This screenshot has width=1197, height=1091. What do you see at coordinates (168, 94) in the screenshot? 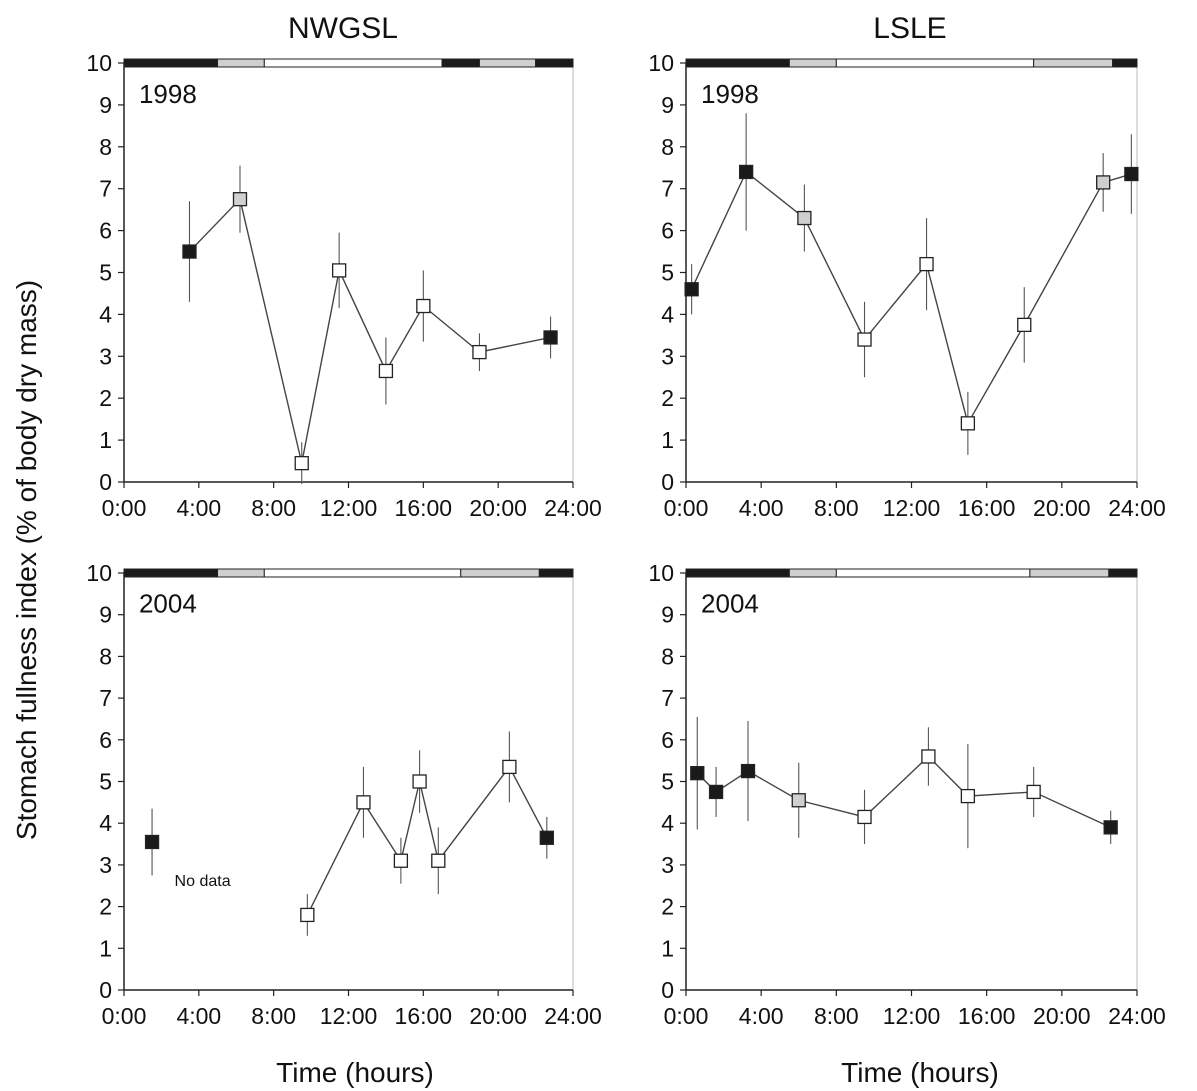
I see `year-label: 1998` at bounding box center [168, 94].